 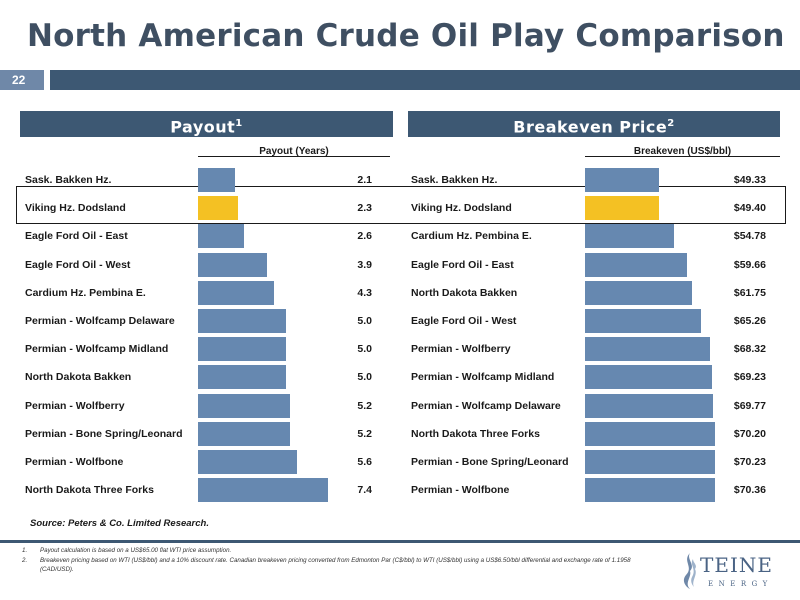 What do you see at coordinates (590, 127) in the screenshot?
I see `breakeven-title: Breakeven Price` at bounding box center [590, 127].